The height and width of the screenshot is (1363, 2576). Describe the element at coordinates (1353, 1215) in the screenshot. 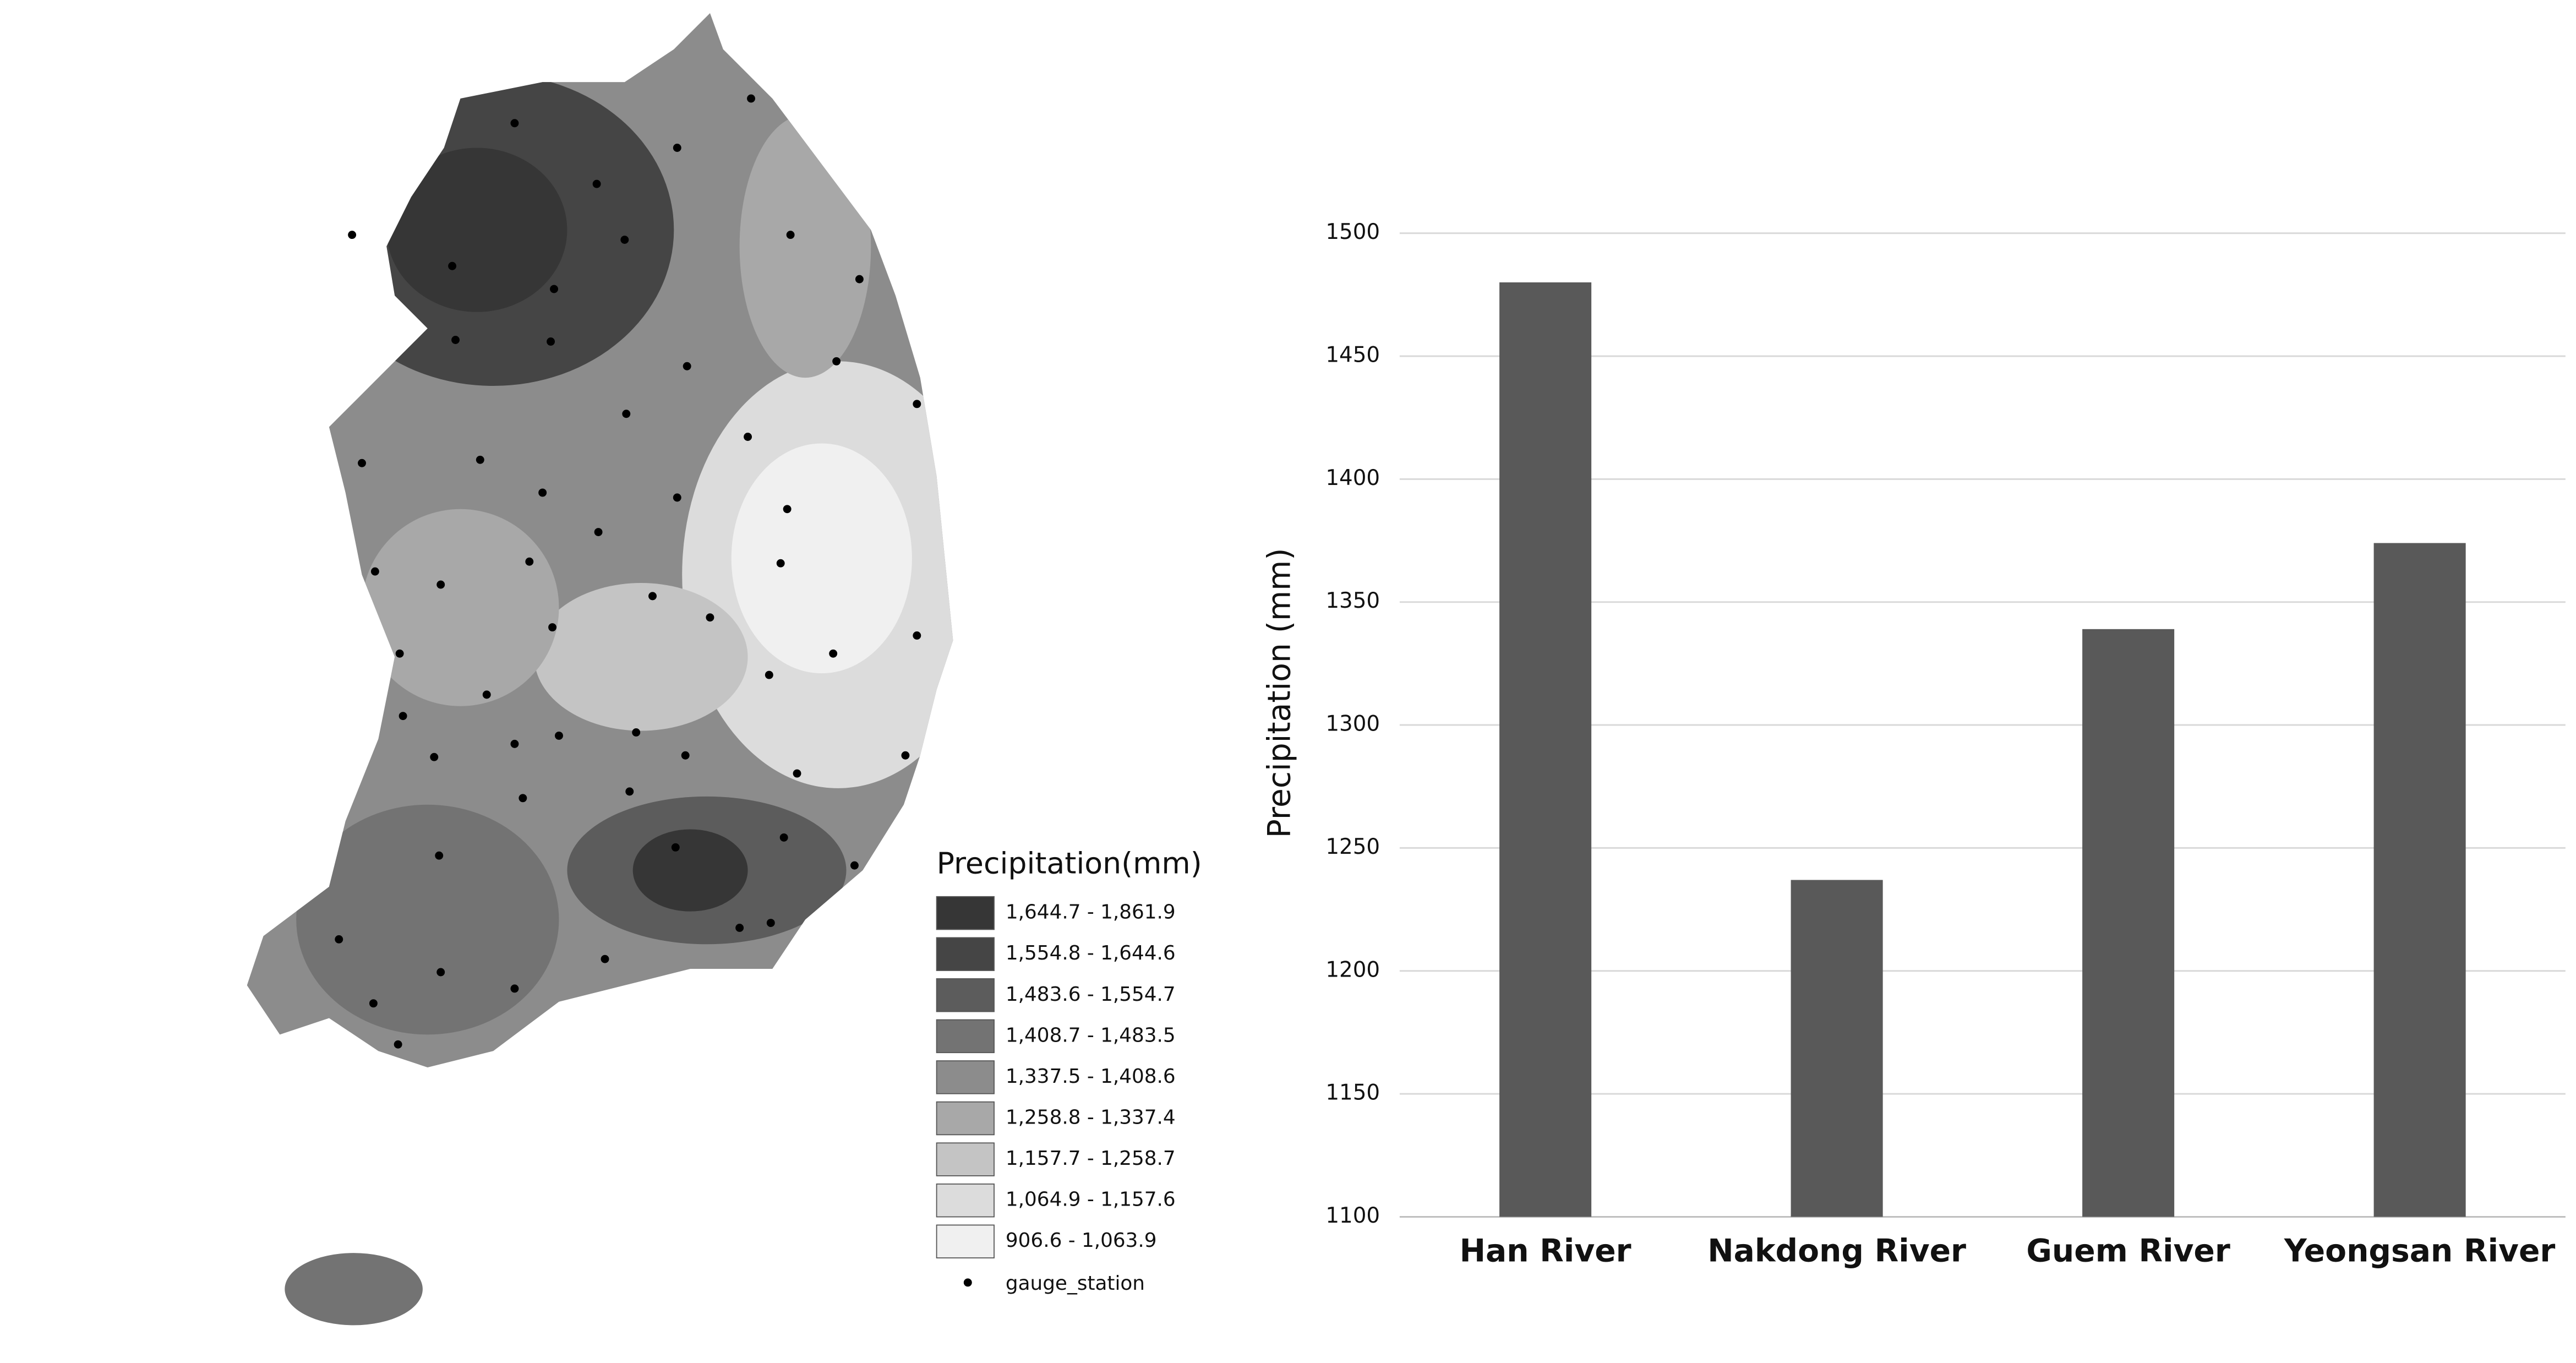

I see `y-tick-label: 1100` at that location.